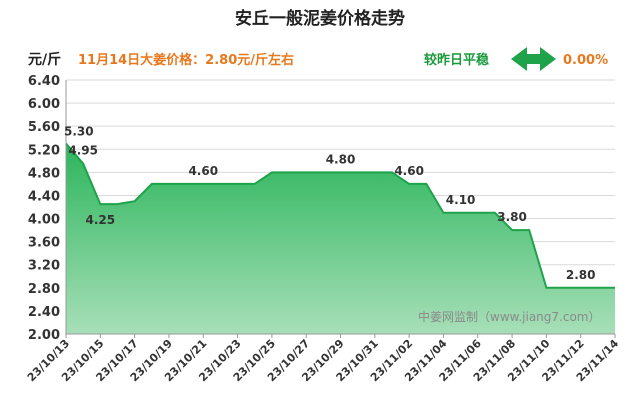 This screenshot has width=640, height=410. Describe the element at coordinates (44, 220) in the screenshot. I see `y-tick-label: 4.00` at that location.